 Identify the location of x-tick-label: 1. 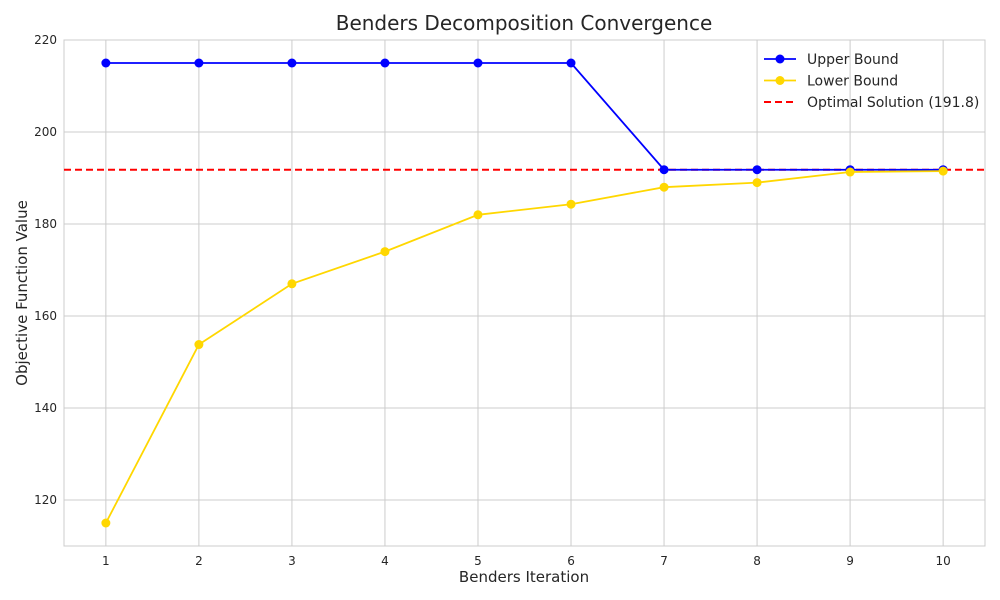
(106, 561).